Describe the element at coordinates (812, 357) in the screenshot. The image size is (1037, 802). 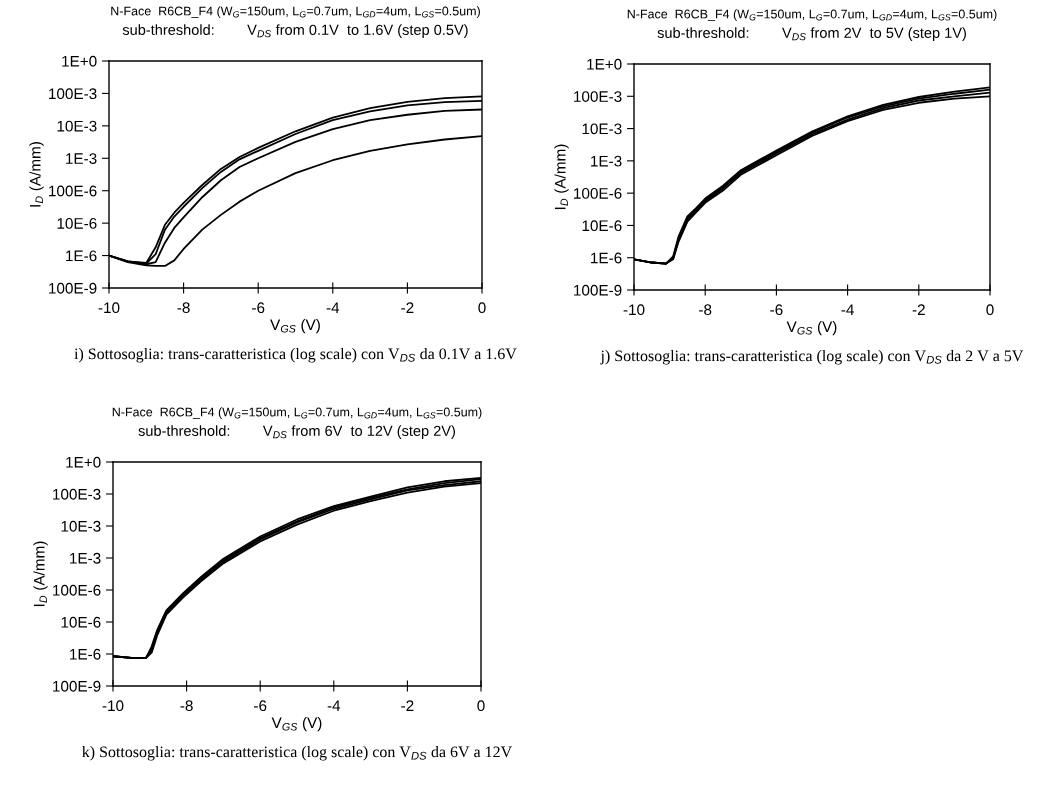
I see `text: j) Sottosoglia: trans-caratteristica (log scale) con V$_{DS}$ da 2 V a 5V` at that location.